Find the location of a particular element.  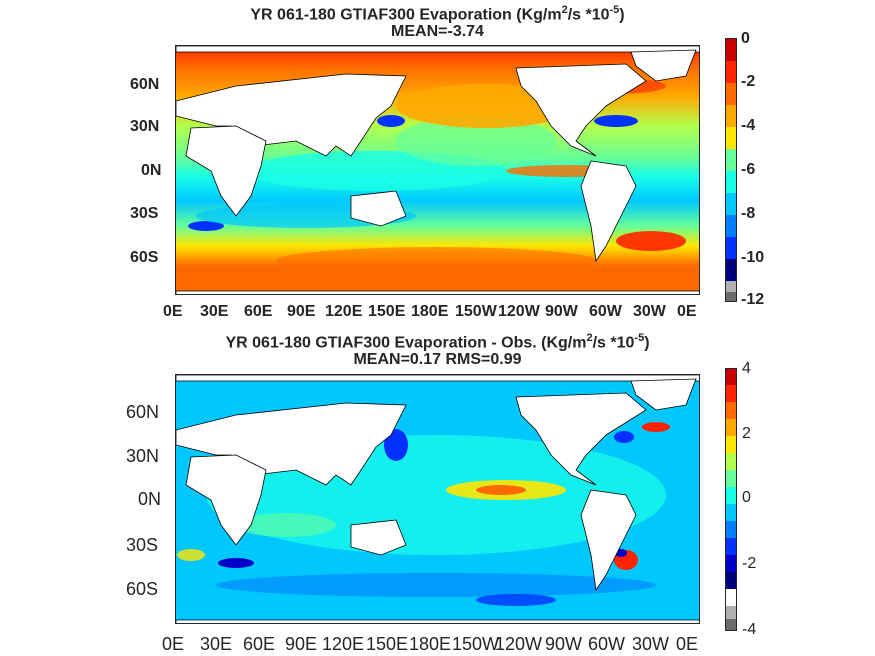

top-lon-tick-0e: 0E is located at coordinates (173, 311).